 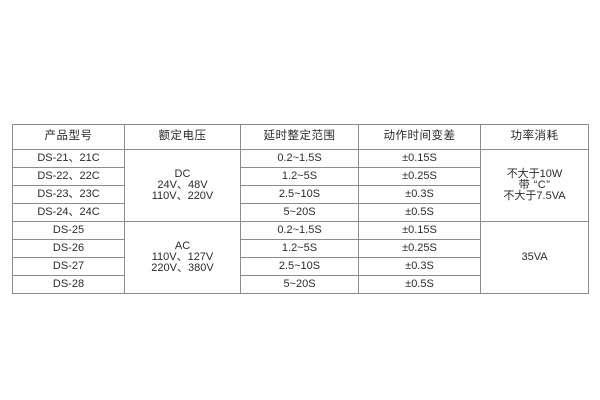 I want to click on voltage-line1: 24V、48V, so click(x=182, y=185).